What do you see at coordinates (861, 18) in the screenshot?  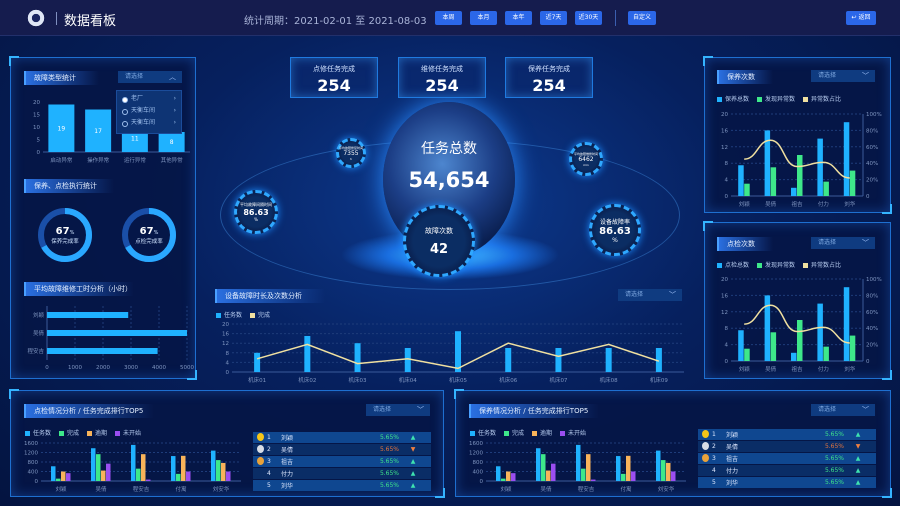 I see `back-button: ↩ 返回` at bounding box center [861, 18].